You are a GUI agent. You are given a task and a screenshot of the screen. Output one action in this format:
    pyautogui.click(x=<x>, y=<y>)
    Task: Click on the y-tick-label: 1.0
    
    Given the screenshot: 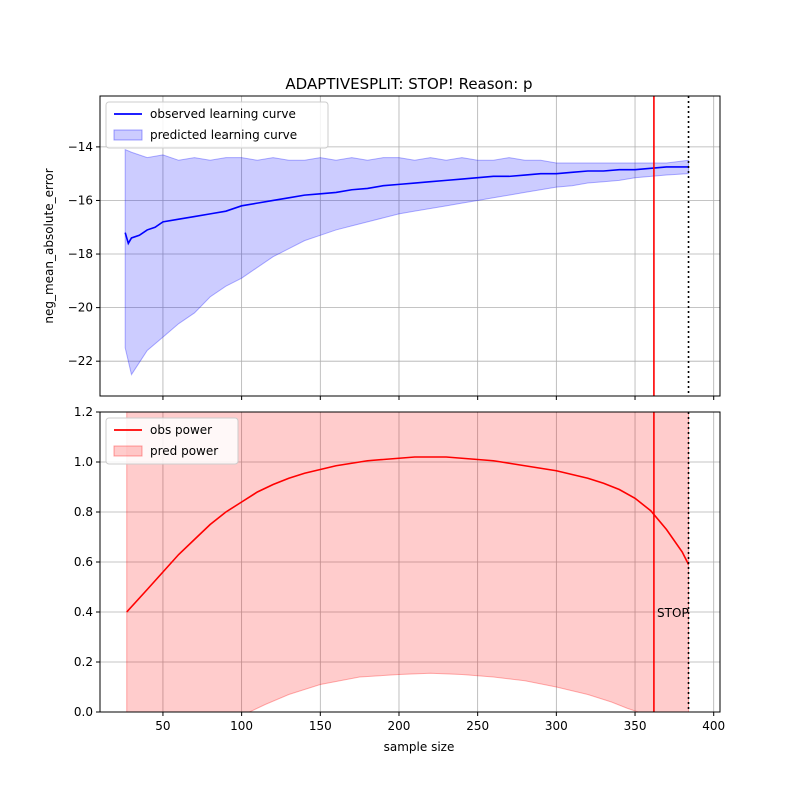 What is the action you would take?
    pyautogui.click(x=83, y=462)
    